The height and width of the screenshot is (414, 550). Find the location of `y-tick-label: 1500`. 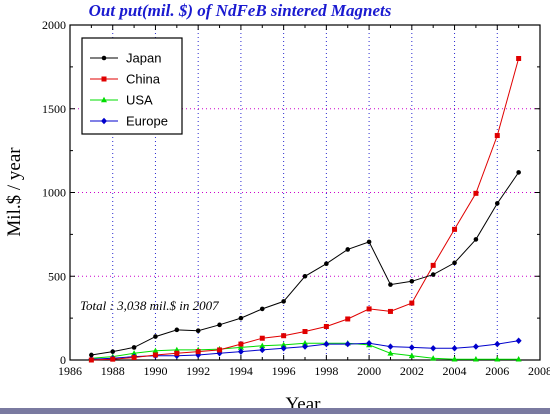

y-tick-label: 1500 is located at coordinates (54, 109).